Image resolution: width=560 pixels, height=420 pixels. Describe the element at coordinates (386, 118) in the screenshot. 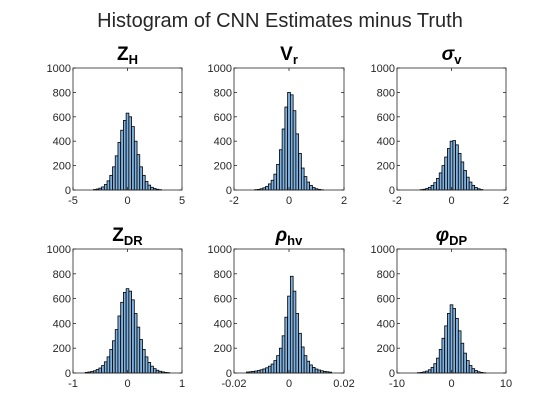

I see `y-tick-label-sigma: 600` at that location.